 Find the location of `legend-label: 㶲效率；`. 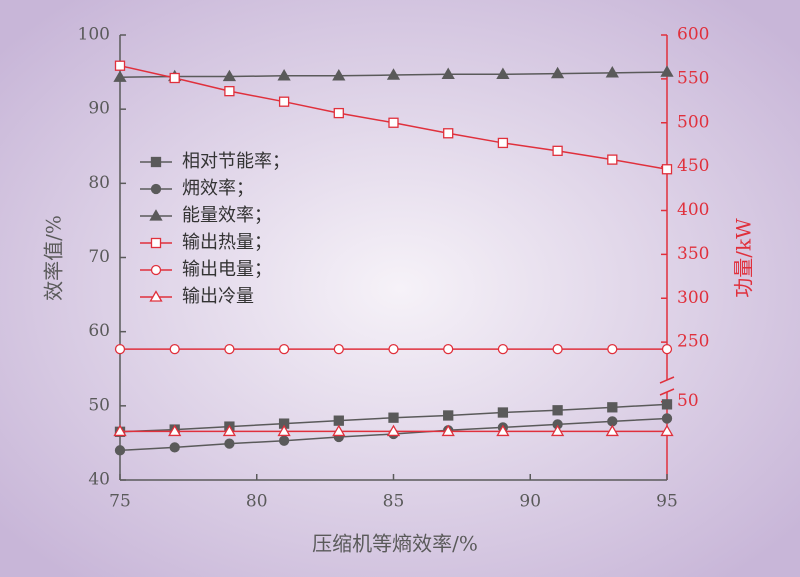

legend-label: 㶲效率； is located at coordinates (218, 188).